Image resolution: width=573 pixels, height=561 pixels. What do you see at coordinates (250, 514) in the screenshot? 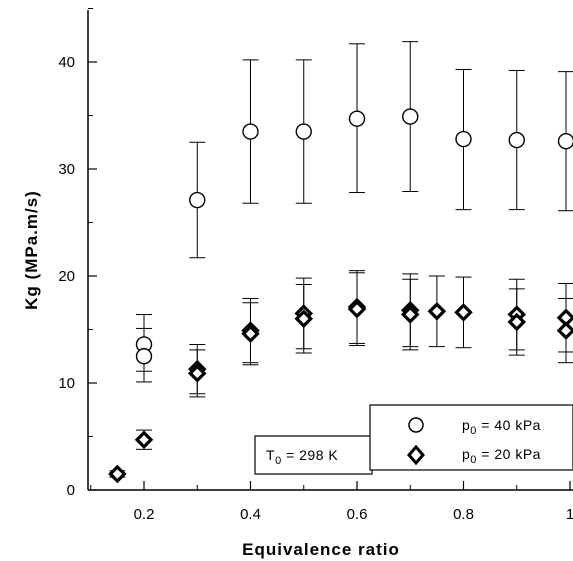
I see `x-tick-label: 0.4` at bounding box center [250, 514].